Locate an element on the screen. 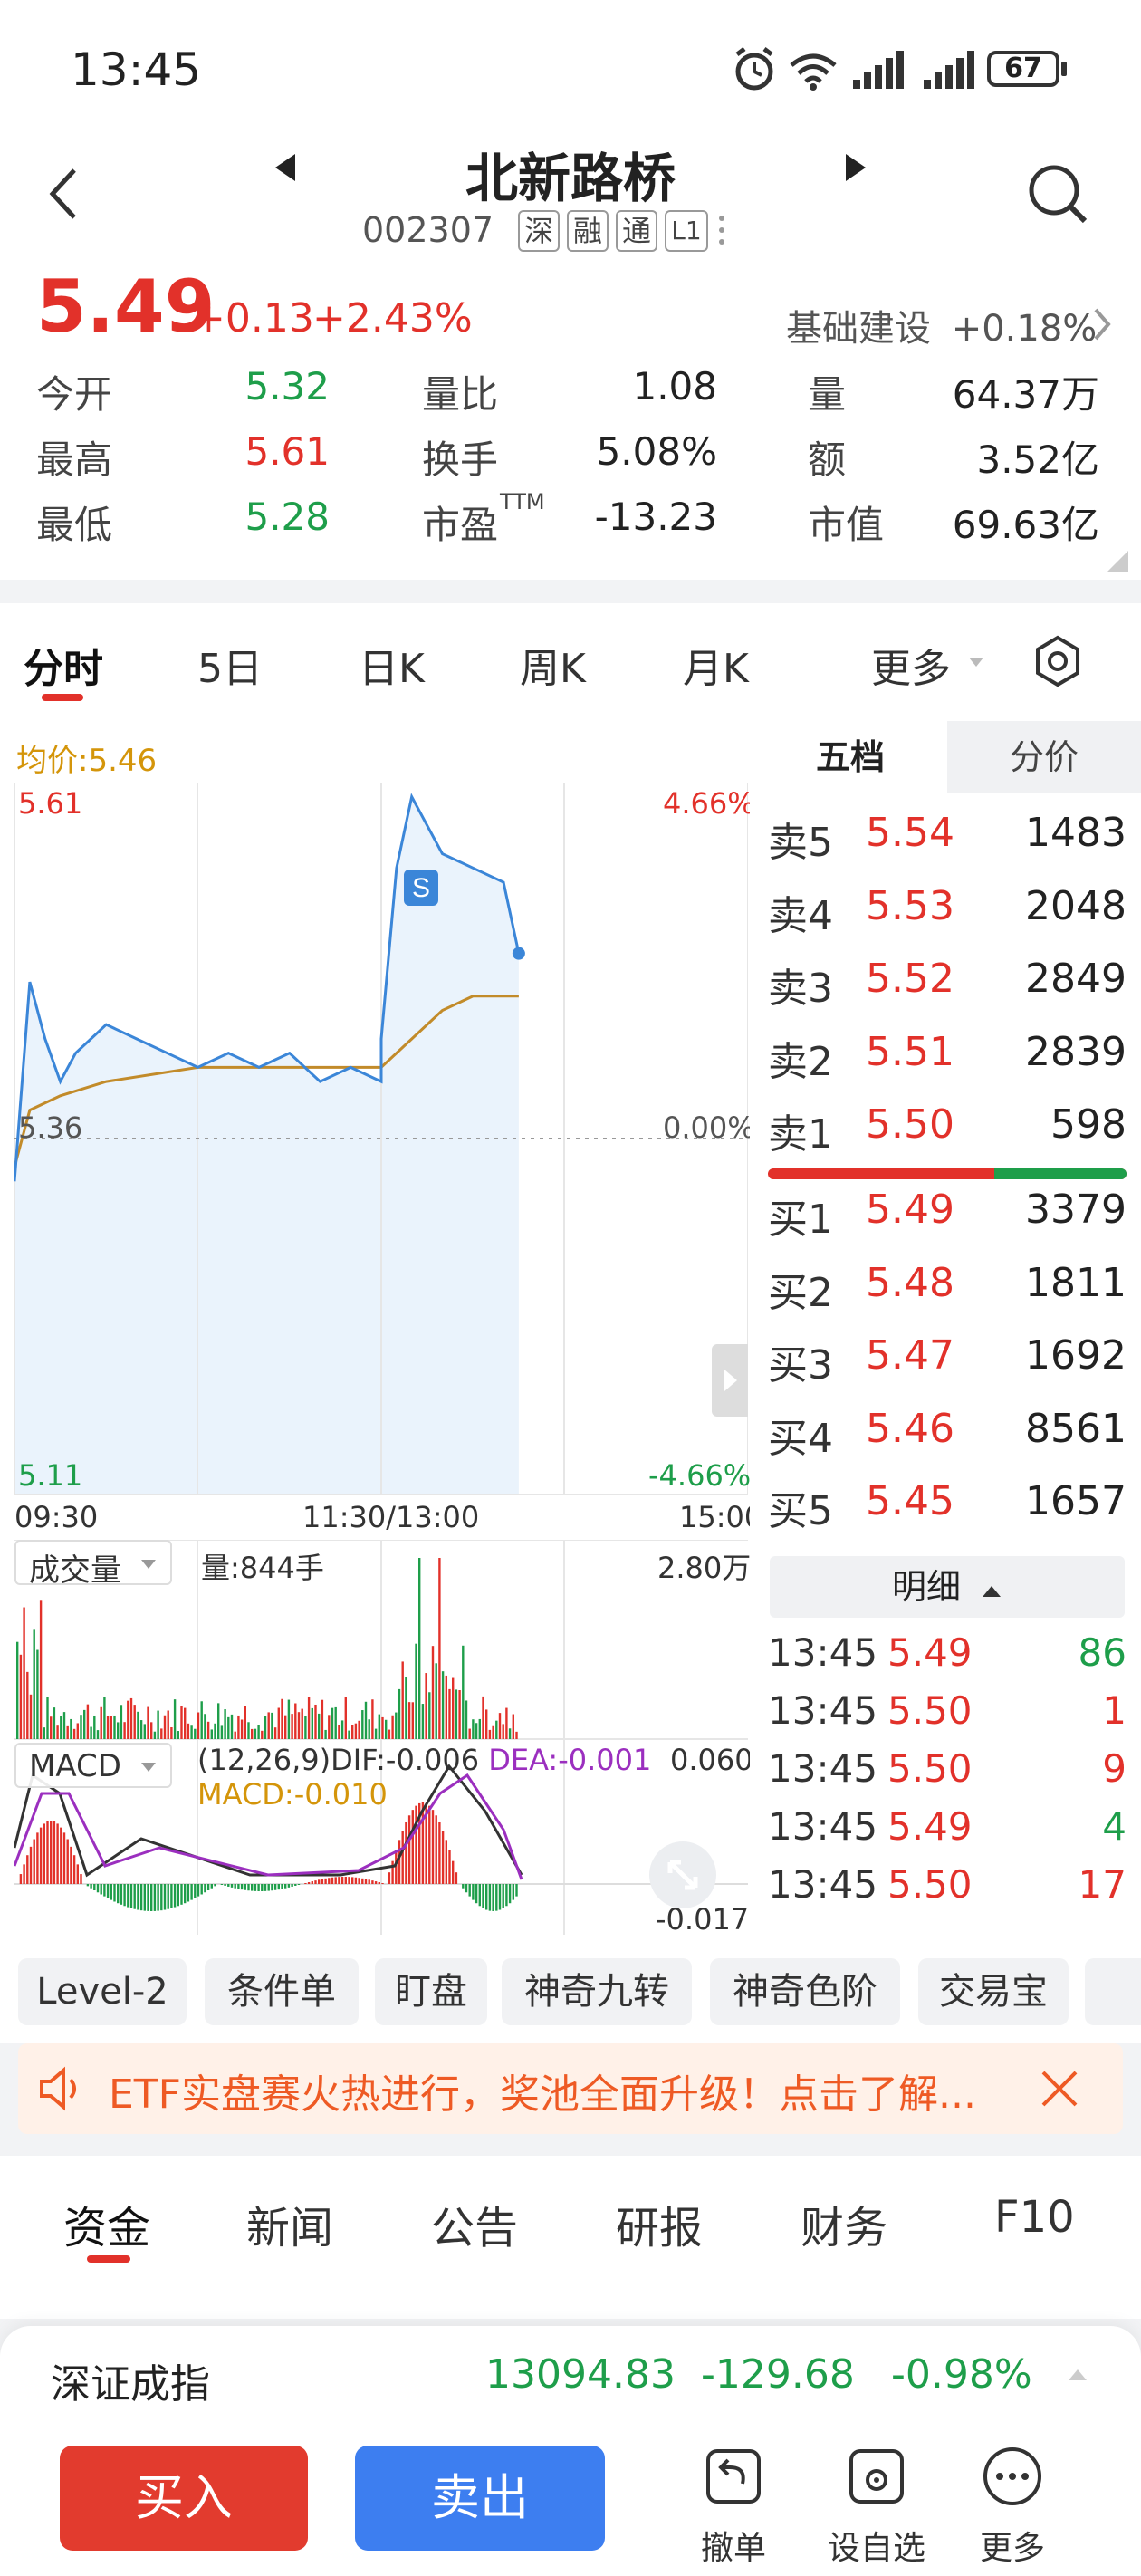  tab-timeshare: 分时 is located at coordinates (64, 669).